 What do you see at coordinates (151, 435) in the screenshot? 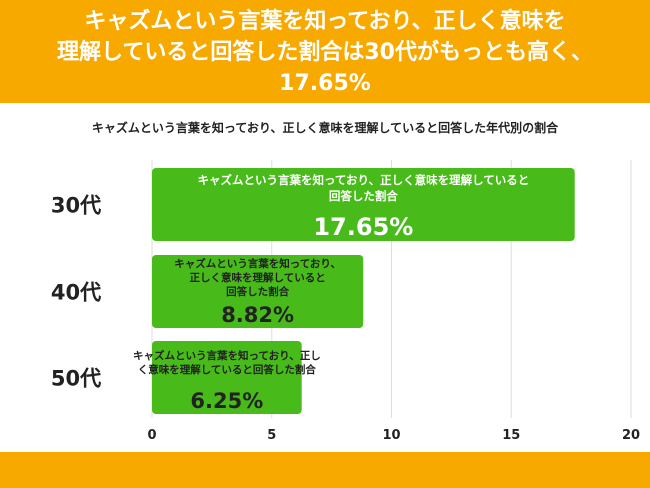
I see `x-tick-label: 0` at bounding box center [151, 435].